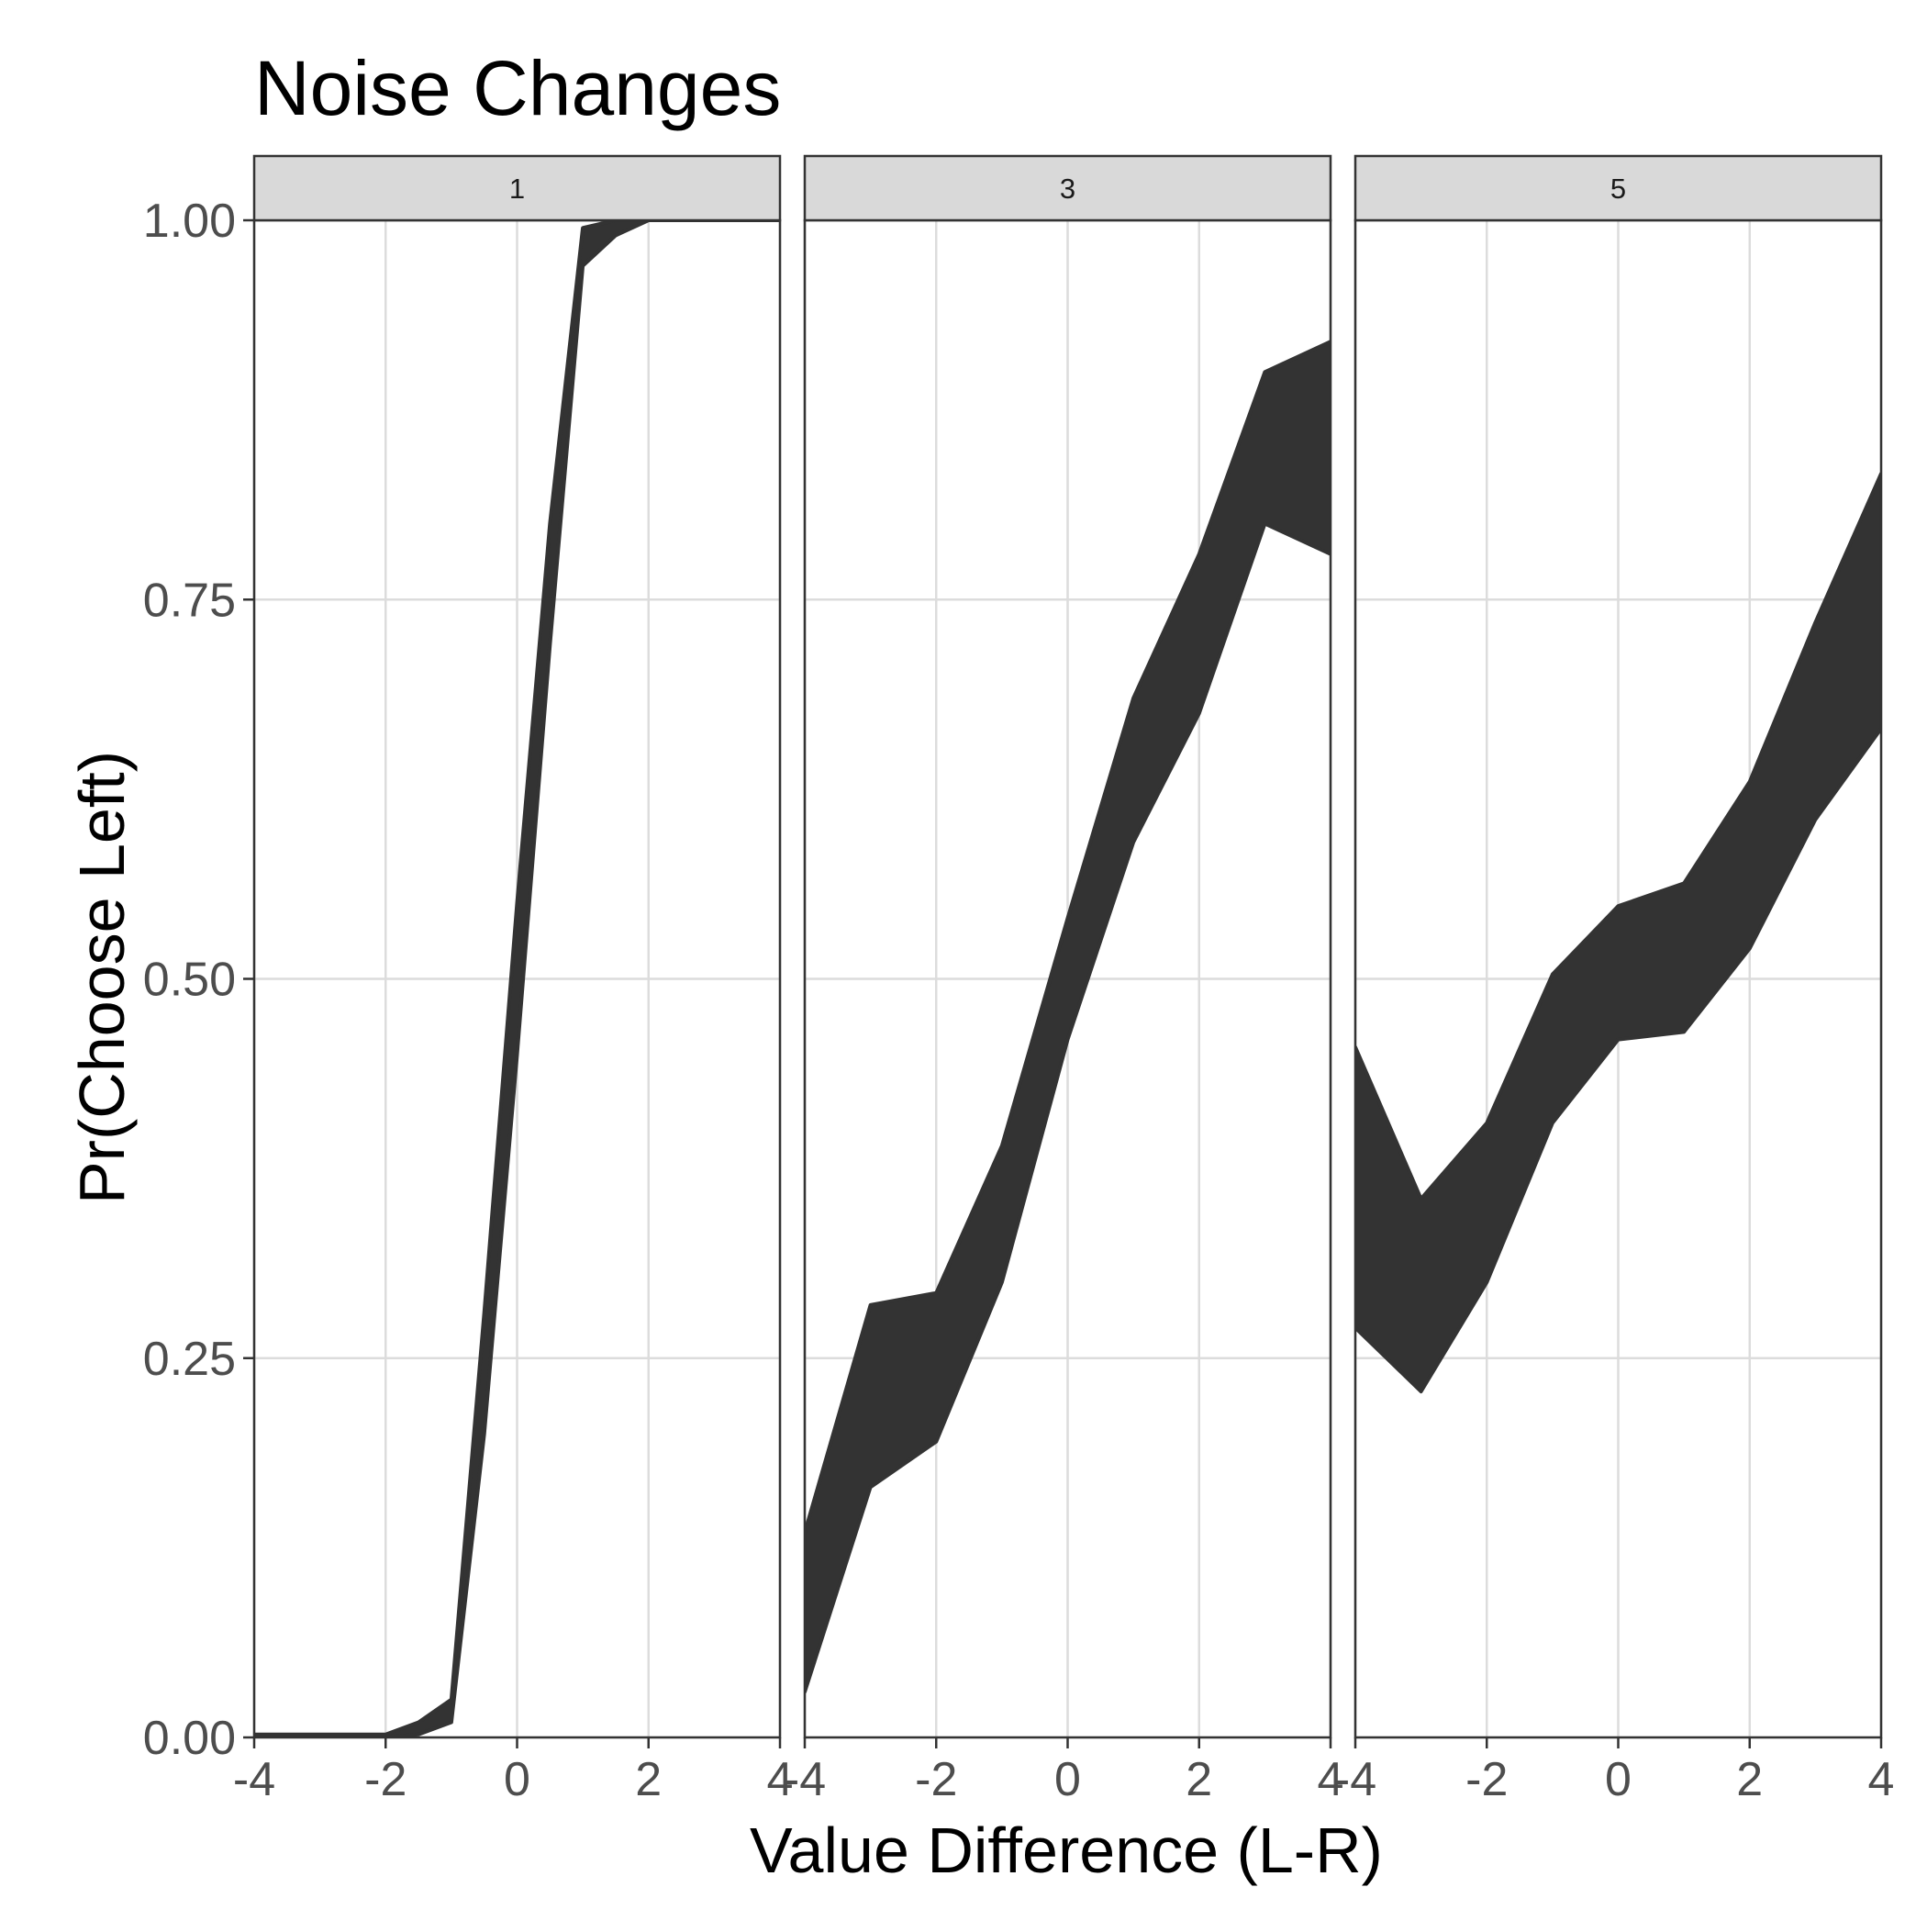  Describe the element at coordinates (189, 221) in the screenshot. I see `y-tick-label: 1.00` at that location.